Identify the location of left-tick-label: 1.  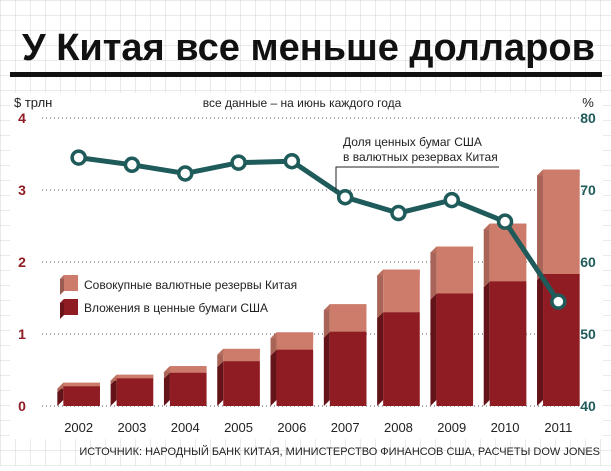
(22, 334).